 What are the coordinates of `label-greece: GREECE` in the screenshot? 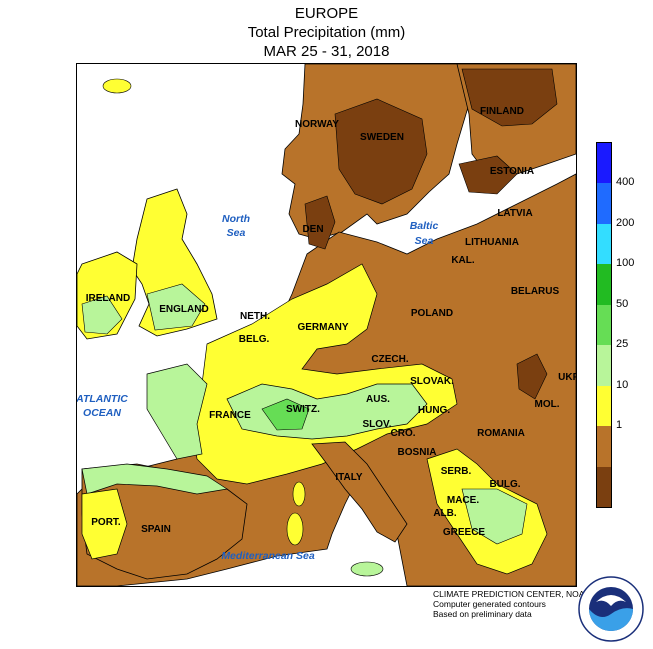 It's located at (464, 532).